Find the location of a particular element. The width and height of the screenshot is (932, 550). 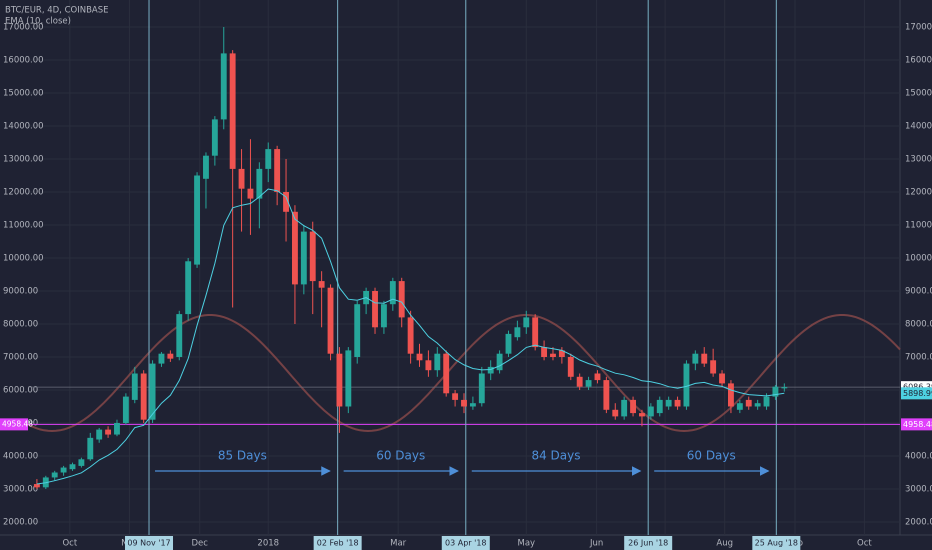

marker-label: 02 Feb '18 is located at coordinates (338, 543).